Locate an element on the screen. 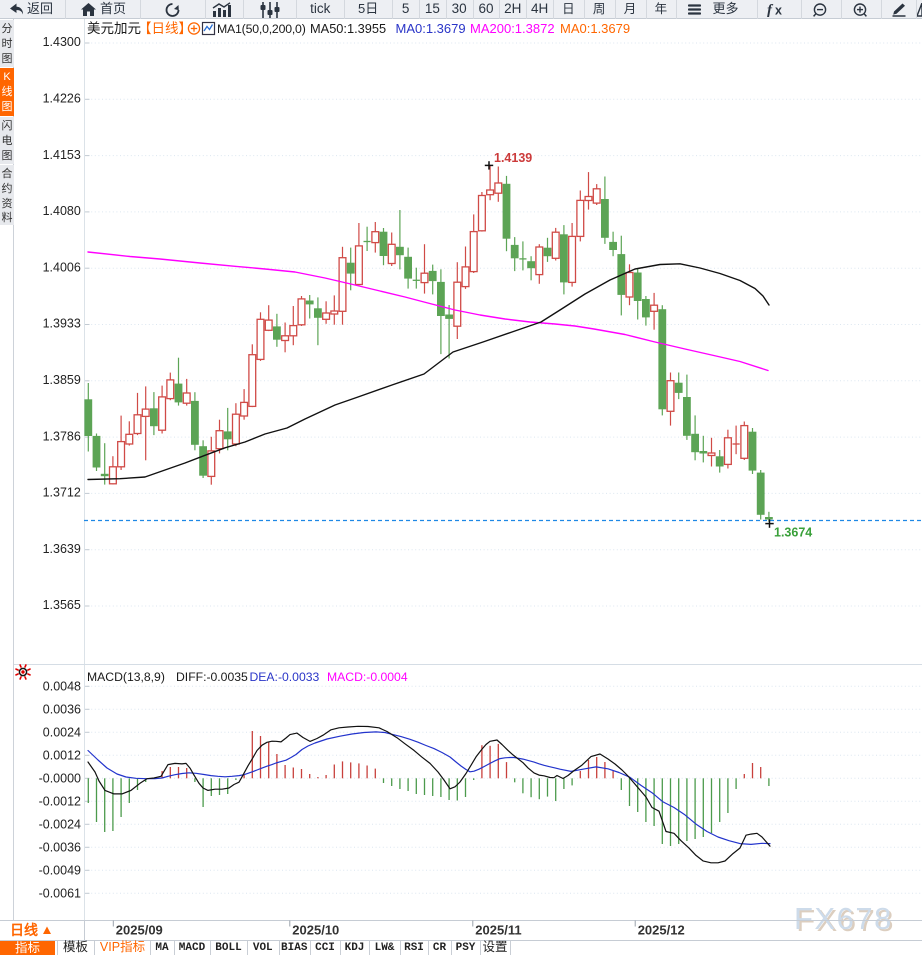 Image resolution: width=922 pixels, height=955 pixels. svg-text: f is located at coordinates (770, 10).